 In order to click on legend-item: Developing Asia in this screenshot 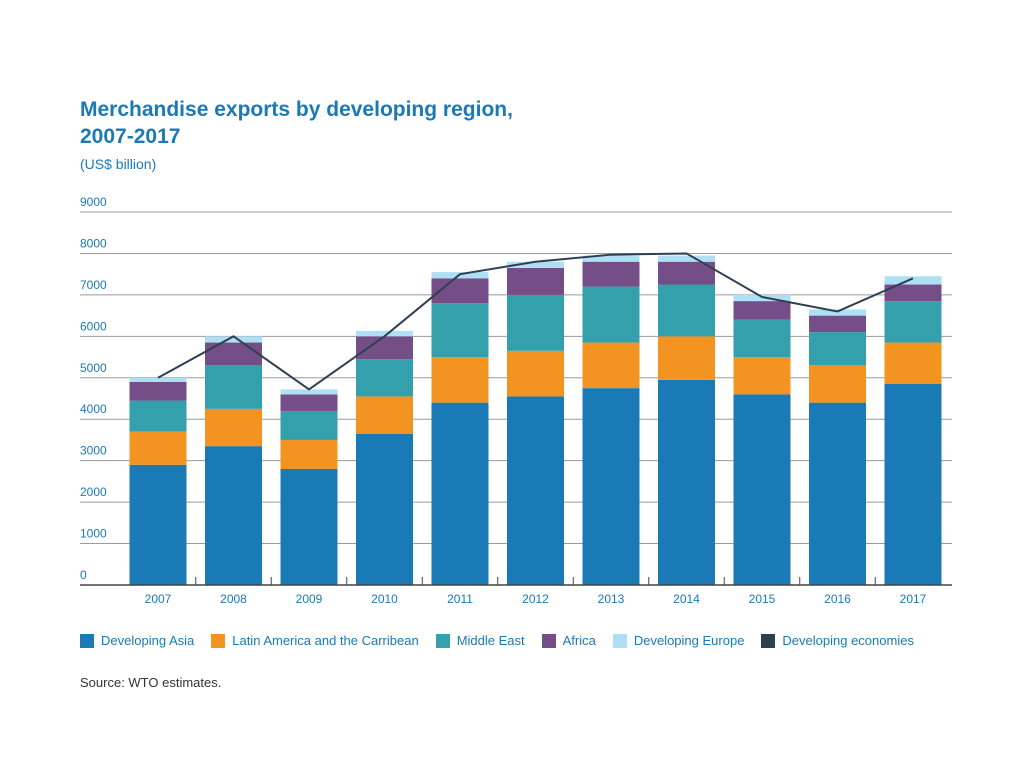, I will do `click(137, 640)`.